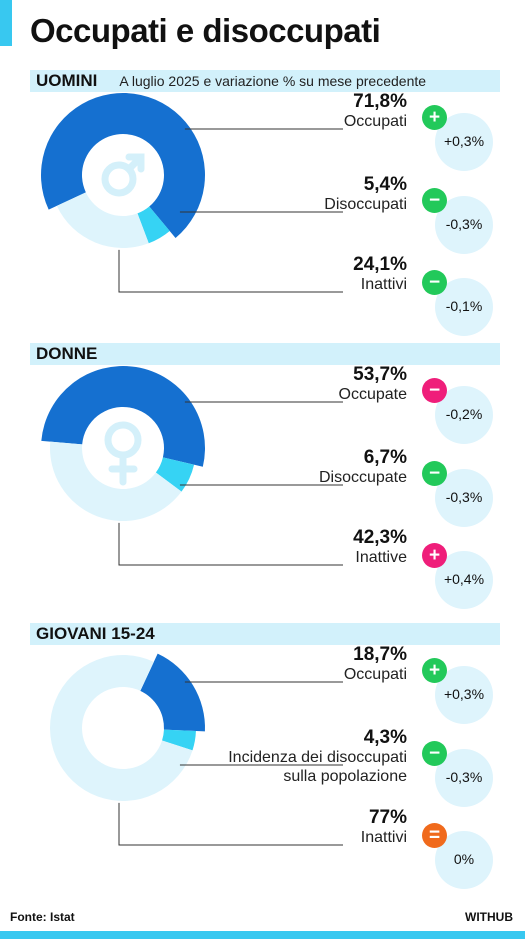  Describe the element at coordinates (123, 175) in the screenshot. I see `male-symbol-icon` at that location.